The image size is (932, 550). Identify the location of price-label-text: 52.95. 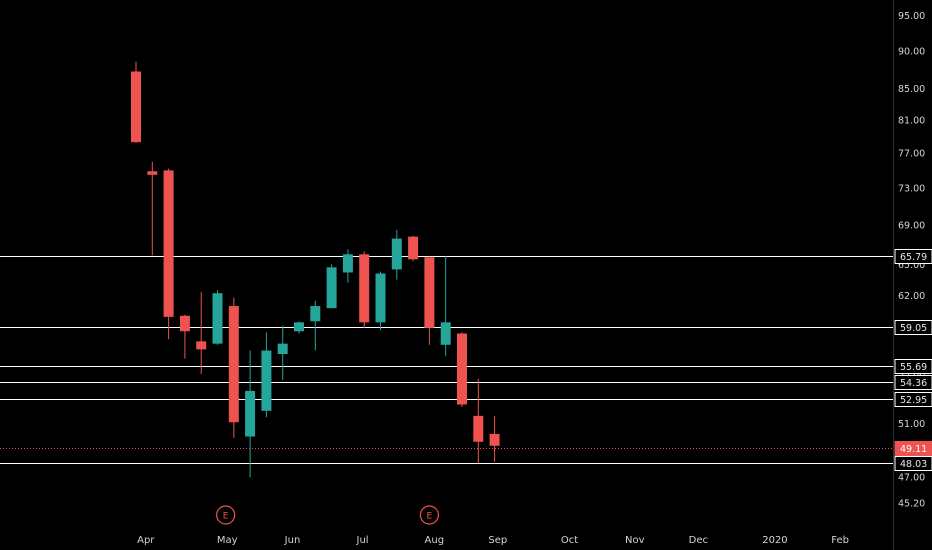
(913, 400).